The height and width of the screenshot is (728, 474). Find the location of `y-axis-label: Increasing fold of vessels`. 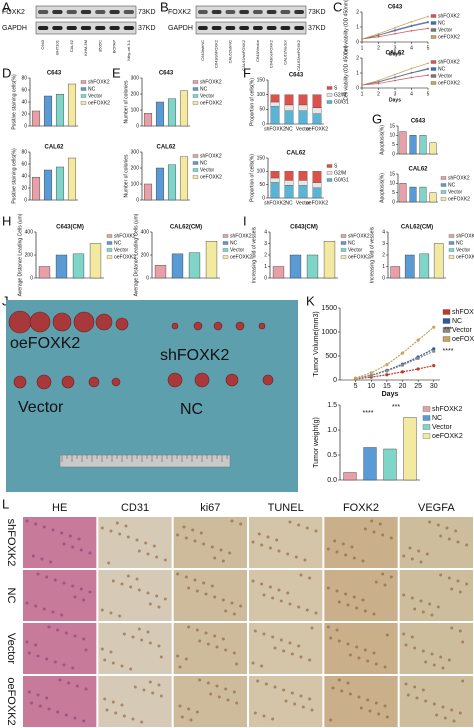

y-axis-label: Increasing fold of vessels is located at coordinates (372, 254).